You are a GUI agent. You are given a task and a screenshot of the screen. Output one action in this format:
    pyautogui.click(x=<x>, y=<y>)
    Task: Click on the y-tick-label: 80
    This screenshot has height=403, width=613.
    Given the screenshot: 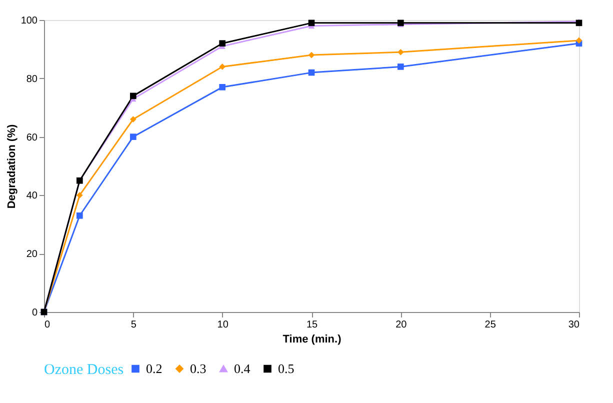 What is the action you would take?
    pyautogui.click(x=32, y=79)
    